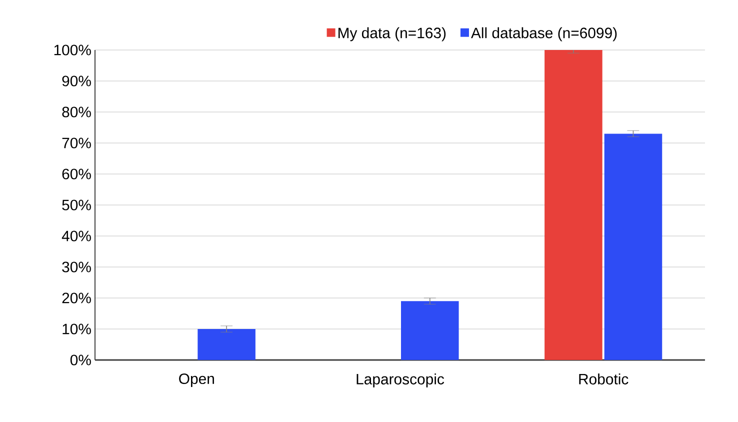 Image resolution: width=738 pixels, height=422 pixels. Describe the element at coordinates (76, 236) in the screenshot. I see `y-tick-label: 40%` at that location.